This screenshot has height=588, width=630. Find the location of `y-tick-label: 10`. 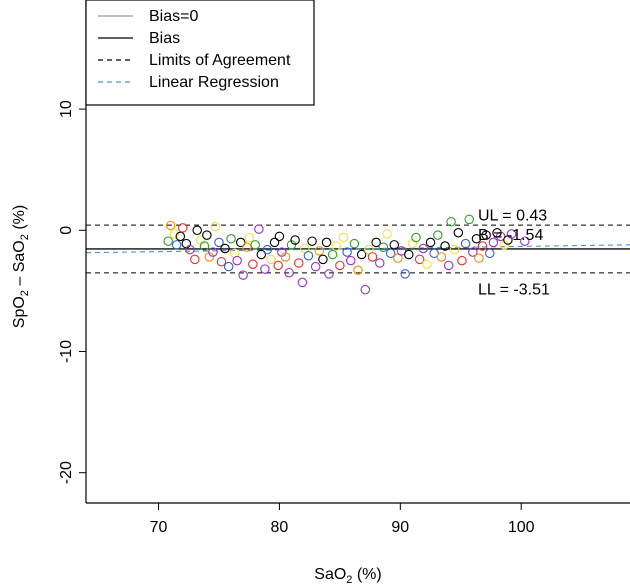

y-tick-label: 10 is located at coordinates (66, 109).